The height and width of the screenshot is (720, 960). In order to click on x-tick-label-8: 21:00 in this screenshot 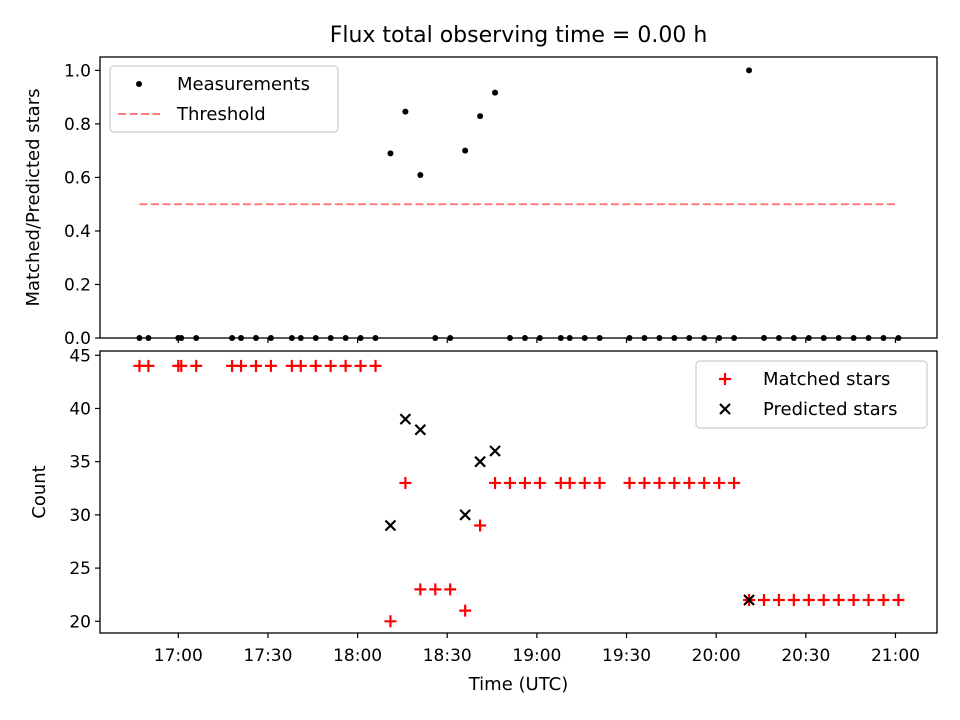, I will do `click(895, 656)`.